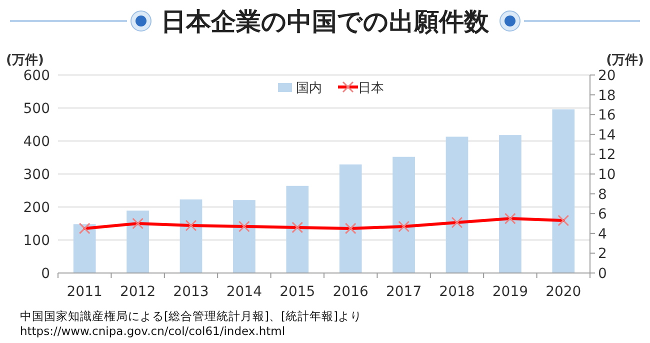 The height and width of the screenshot is (343, 650). I want to click on y2-tick-label: 18, so click(607, 96).